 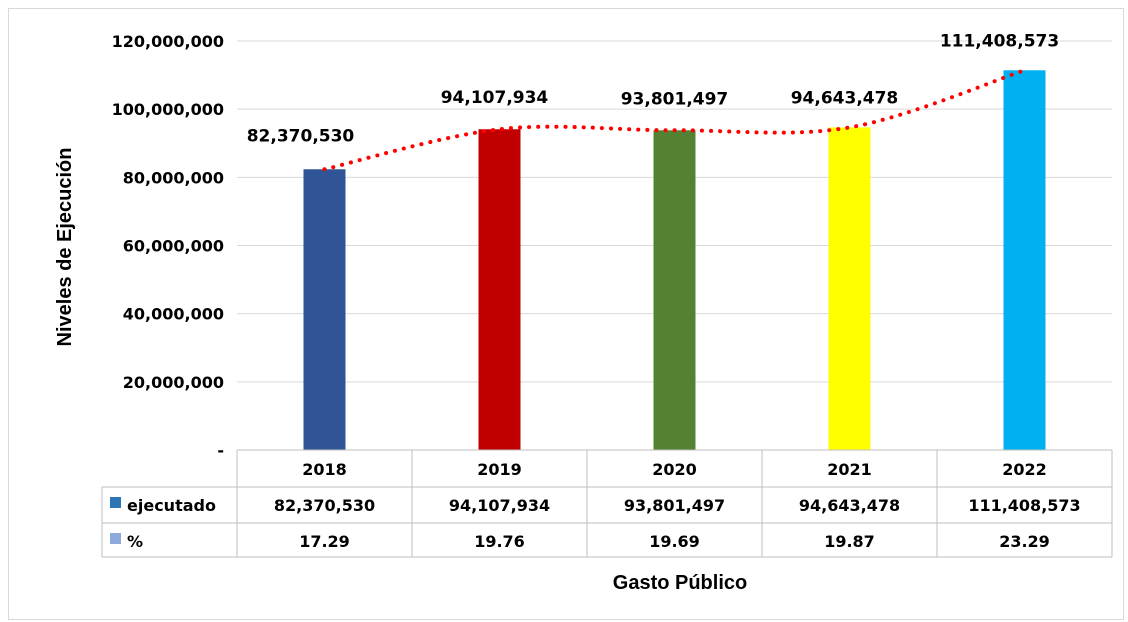 What do you see at coordinates (680, 583) in the screenshot?
I see `x-axis-title: Gasto Público` at bounding box center [680, 583].